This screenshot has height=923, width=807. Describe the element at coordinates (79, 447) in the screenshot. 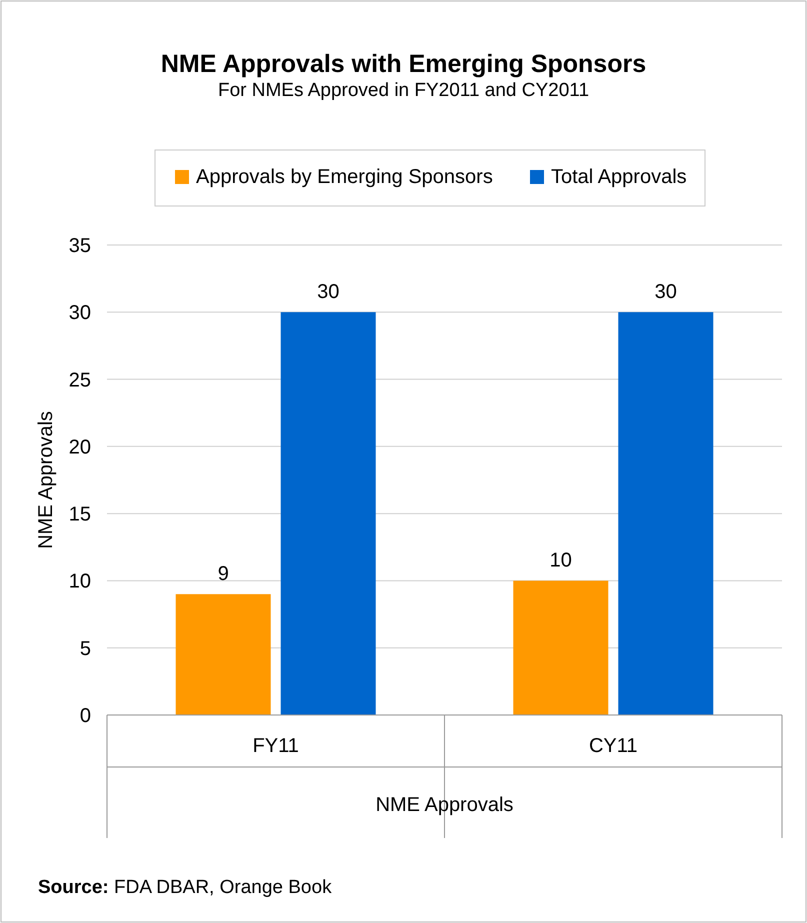

I see `y-tick-label: 20` at that location.